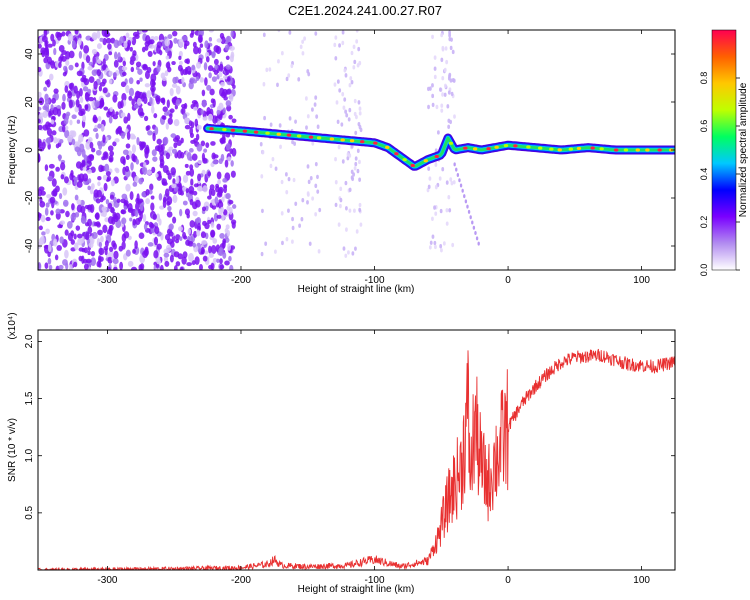  Describe the element at coordinates (704, 78) in the screenshot. I see `colorbar-tick-label: 0.8` at that location.